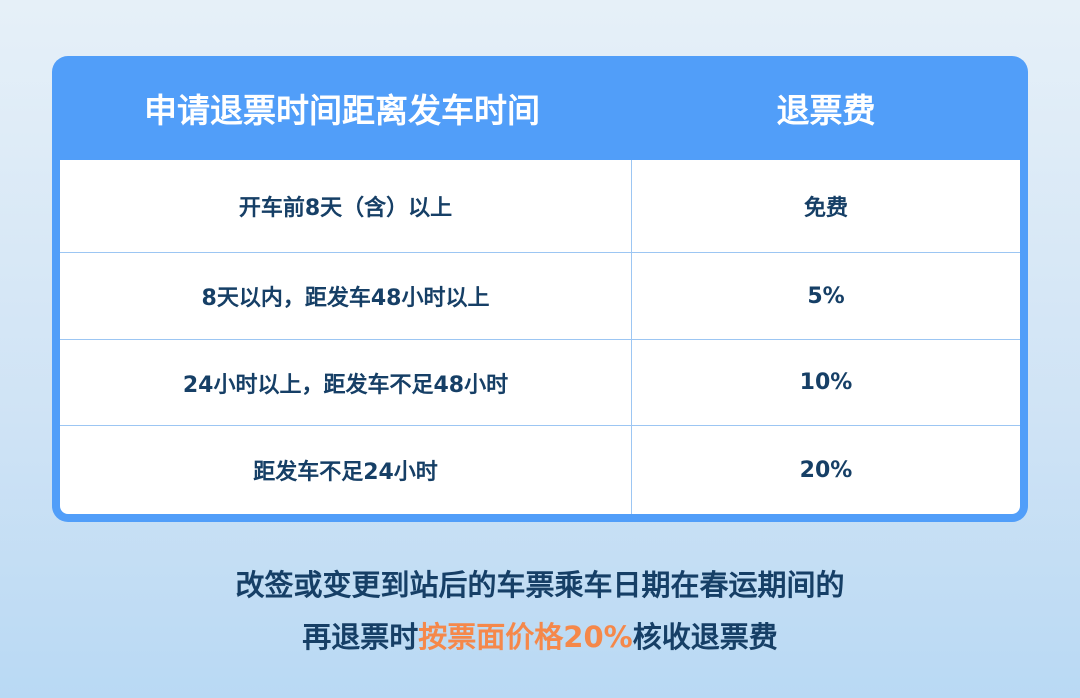 The width and height of the screenshot is (1080, 698). Describe the element at coordinates (346, 470) in the screenshot. I see `cell-time: 距发车不足24小时` at that location.